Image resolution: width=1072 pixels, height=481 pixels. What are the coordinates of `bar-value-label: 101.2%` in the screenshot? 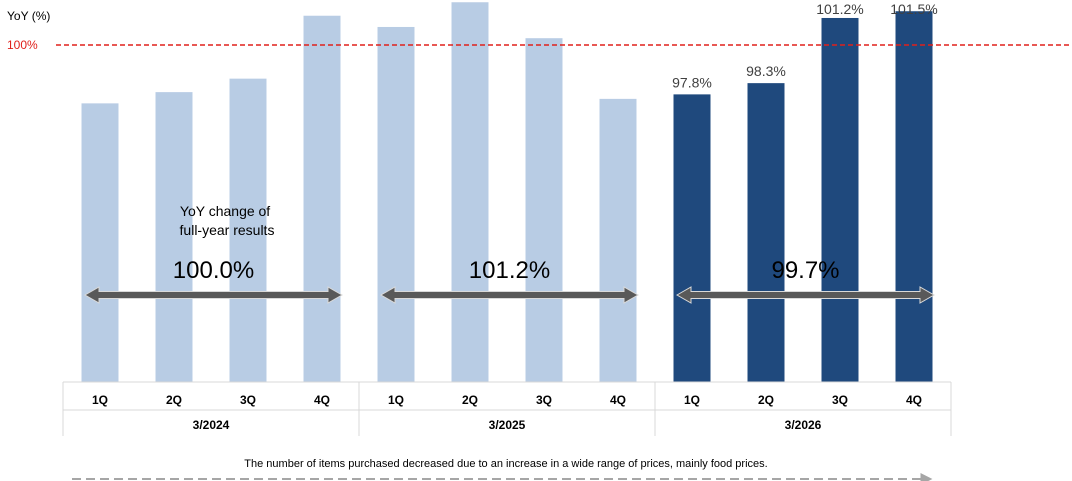 It's located at (839, 9).